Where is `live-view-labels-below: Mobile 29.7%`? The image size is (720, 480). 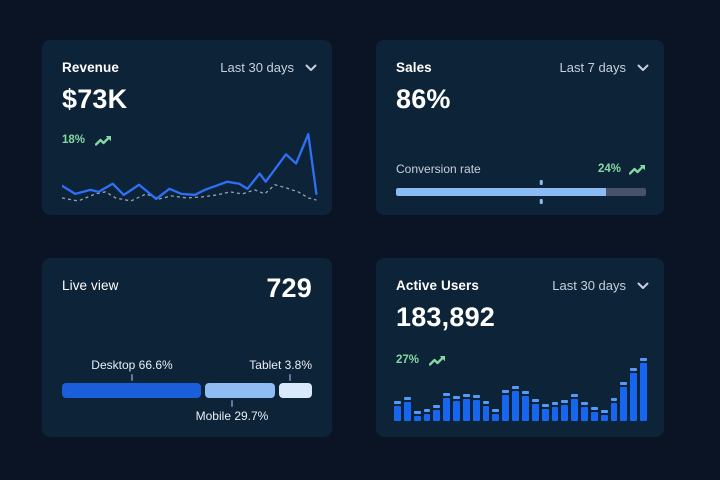
live-view-labels-below: Mobile 29.7% is located at coordinates (187, 412).